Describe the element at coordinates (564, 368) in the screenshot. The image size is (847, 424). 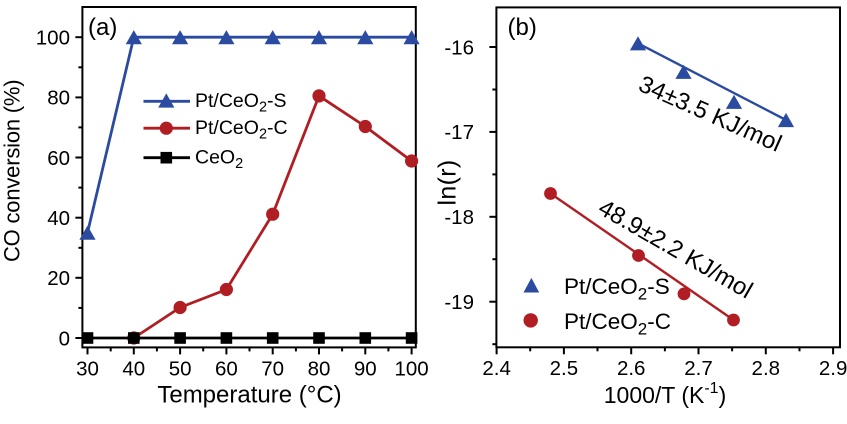
I see `svg-text: 2.5` at that location.